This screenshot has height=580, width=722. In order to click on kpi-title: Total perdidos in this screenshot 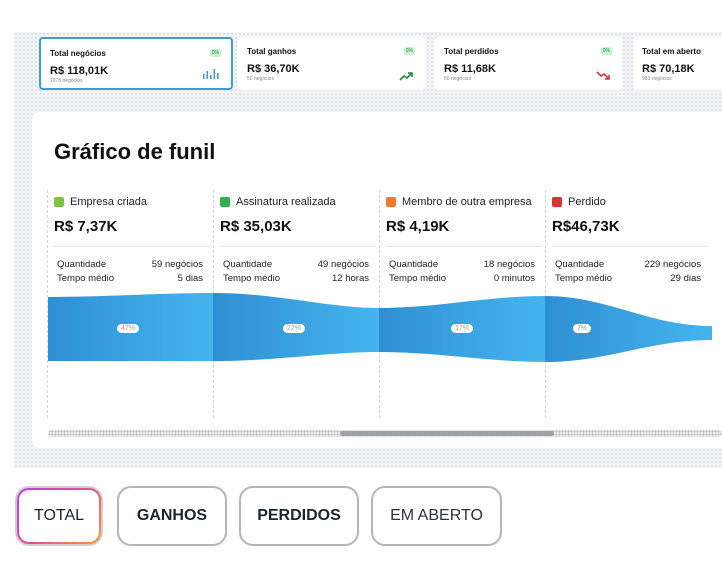, I will do `click(471, 51)`.